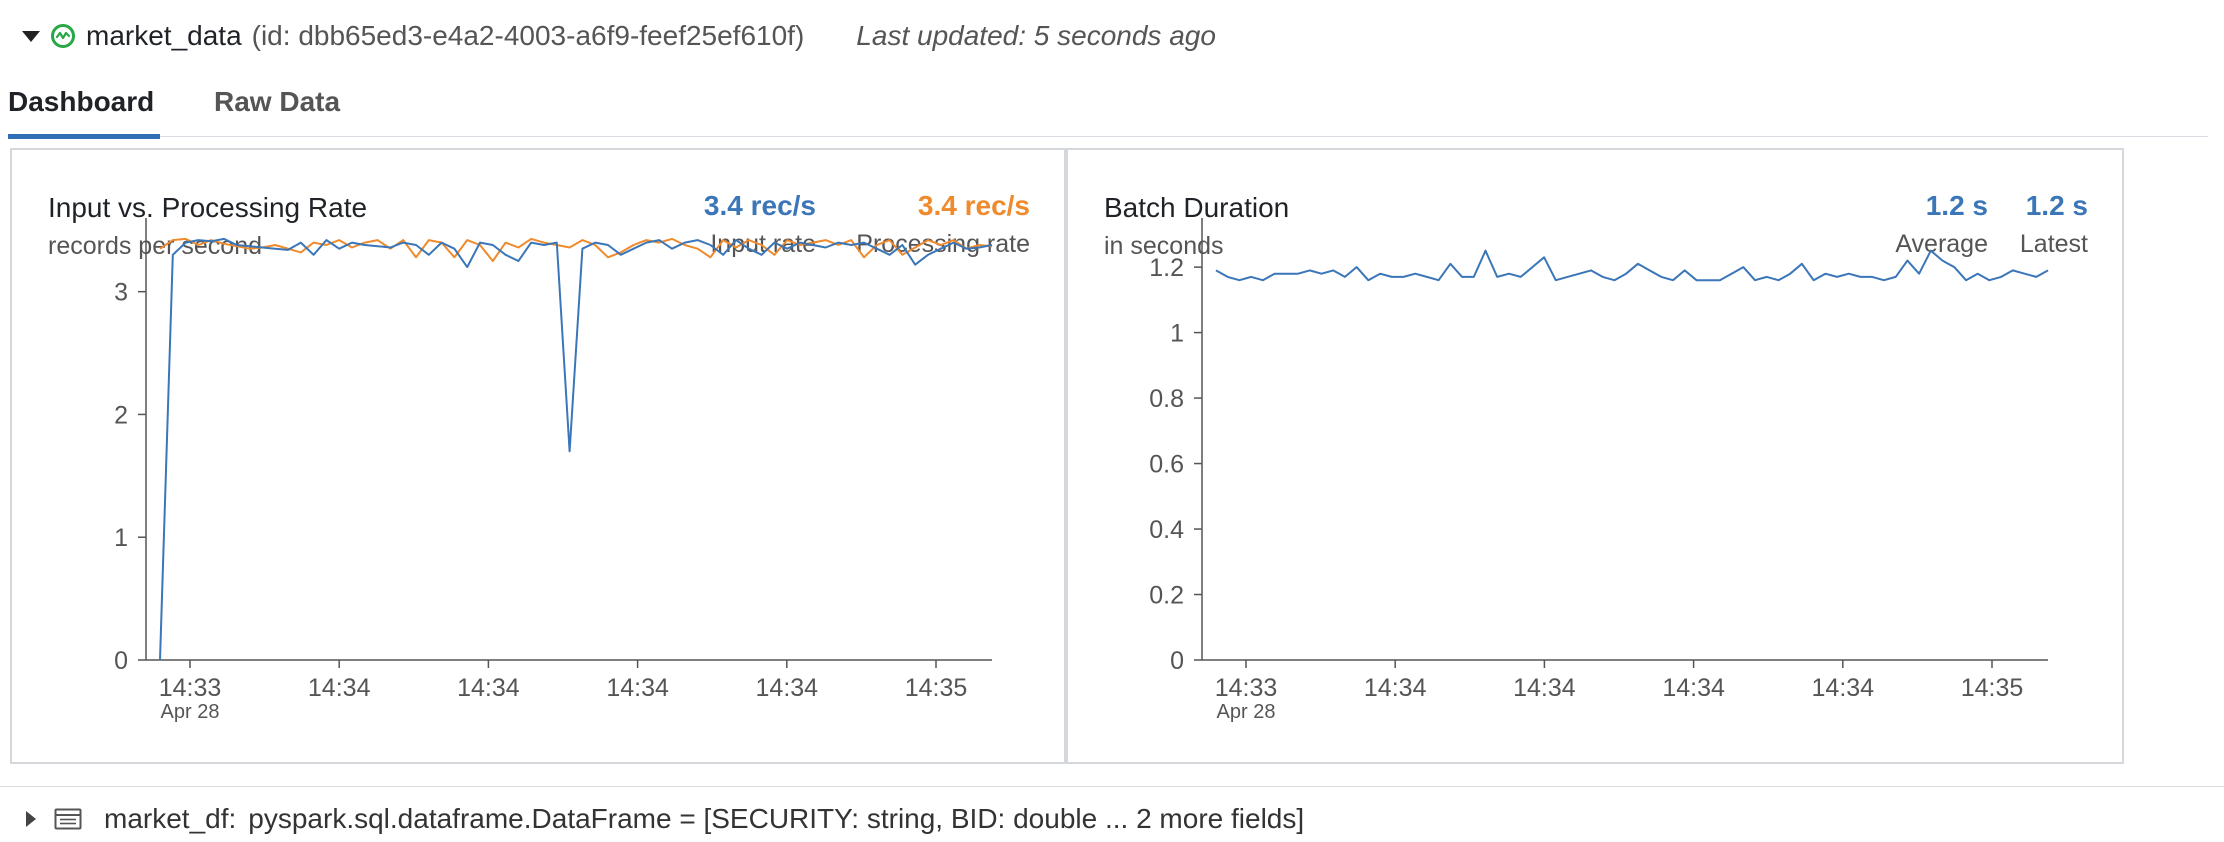 This screenshot has width=2224, height=842. Describe the element at coordinates (759, 205) in the screenshot. I see `input-rate-value: 3.4 rec/s` at that location.